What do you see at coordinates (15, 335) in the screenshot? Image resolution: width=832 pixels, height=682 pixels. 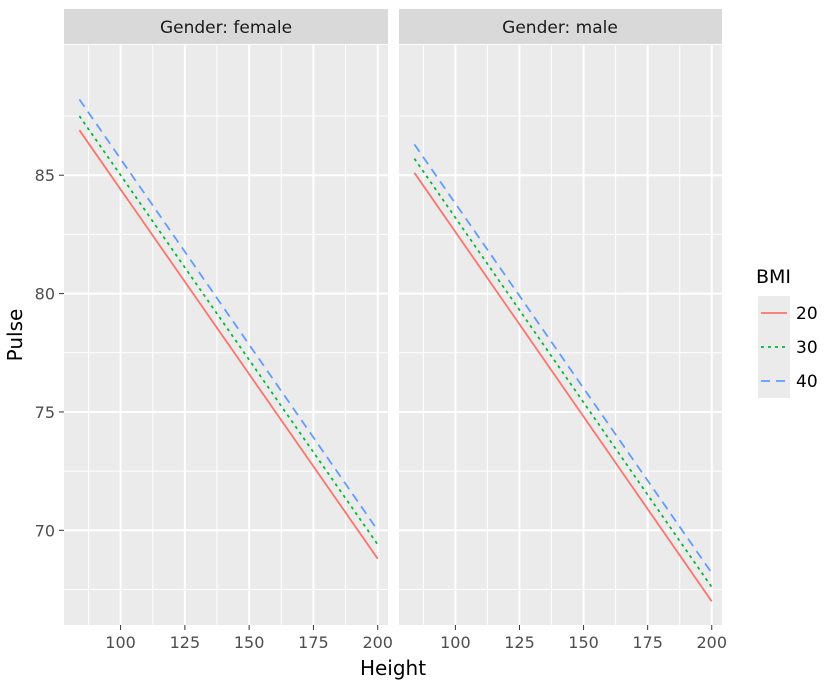 I see `y-axis-title: Pulse` at bounding box center [15, 335].